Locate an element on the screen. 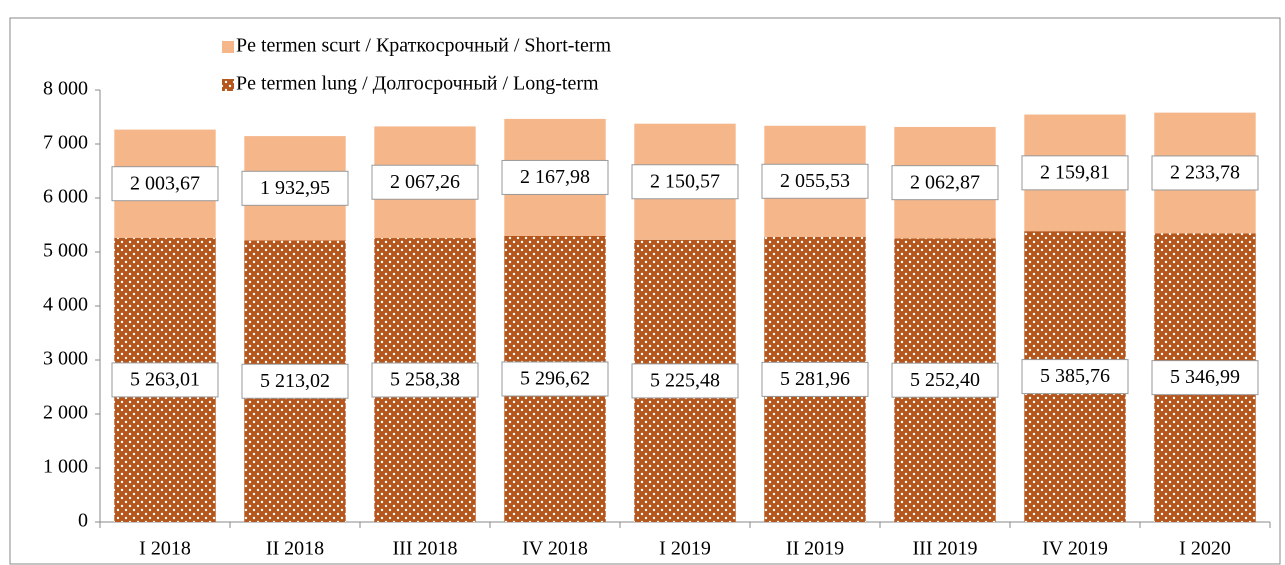 This screenshot has height=565, width=1285. value-label: 2 159,81 is located at coordinates (1075, 172).